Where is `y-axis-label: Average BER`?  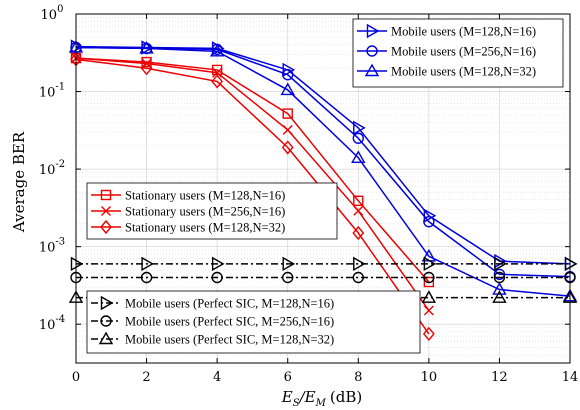 y-axis-label: Average BER is located at coordinates (19, 182).